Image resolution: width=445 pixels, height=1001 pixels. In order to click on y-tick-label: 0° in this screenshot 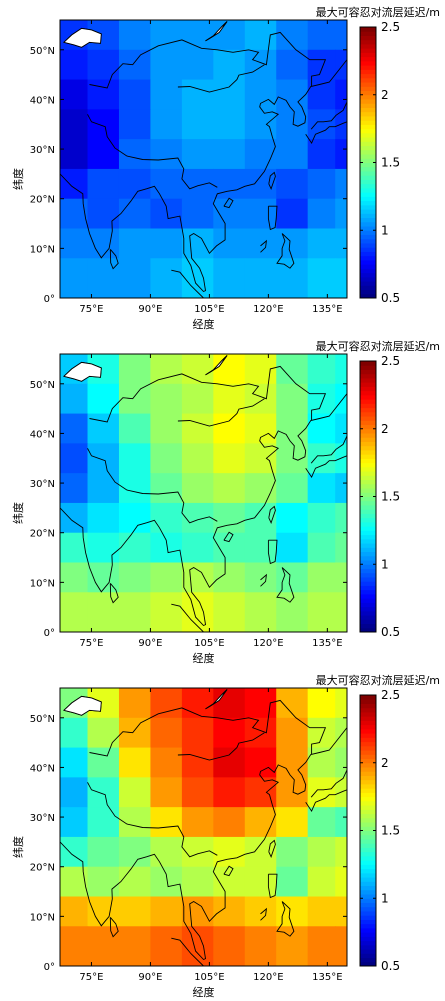, I will do `click(49, 299)`.